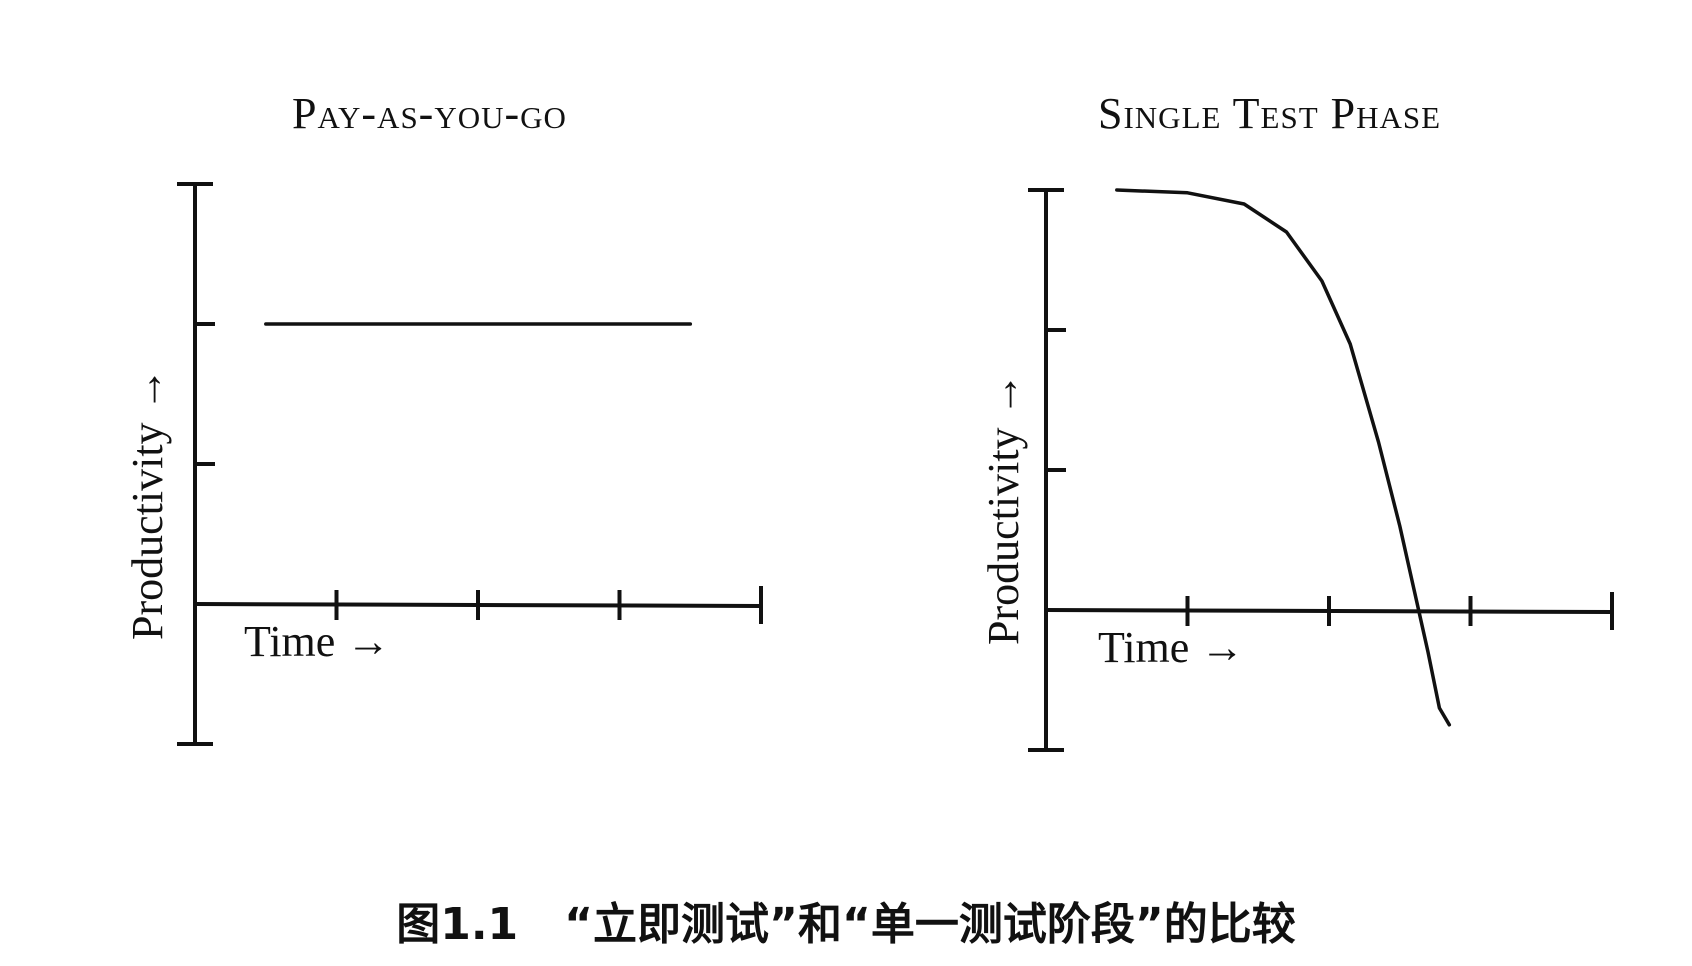 The height and width of the screenshot is (966, 1692). I want to click on figure-caption: 图1.1 “立即测试”和“单一测试阶段”的比较, so click(846, 924).